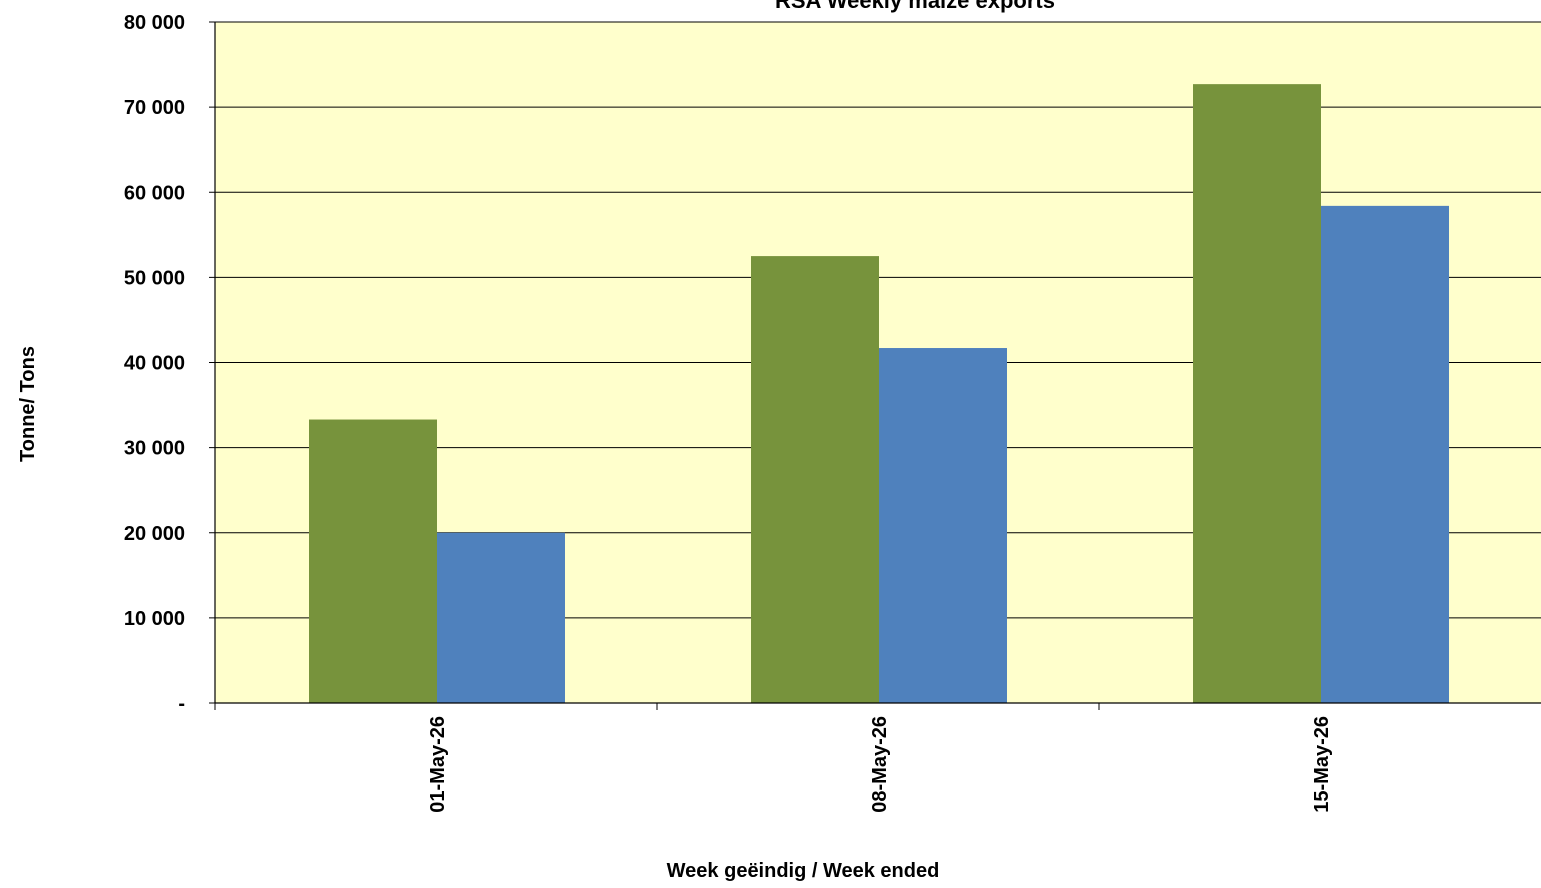 The height and width of the screenshot is (888, 1541). Describe the element at coordinates (154, 23) in the screenshot. I see `y-tick-label: 80 000` at that location.